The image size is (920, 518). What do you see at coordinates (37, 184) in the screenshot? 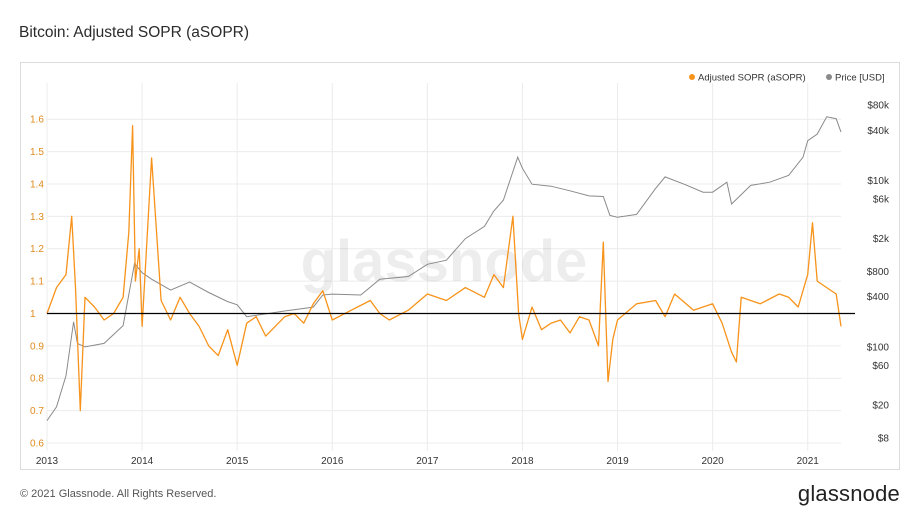
I see `y-tick-label-left: 1.4` at bounding box center [37, 184].